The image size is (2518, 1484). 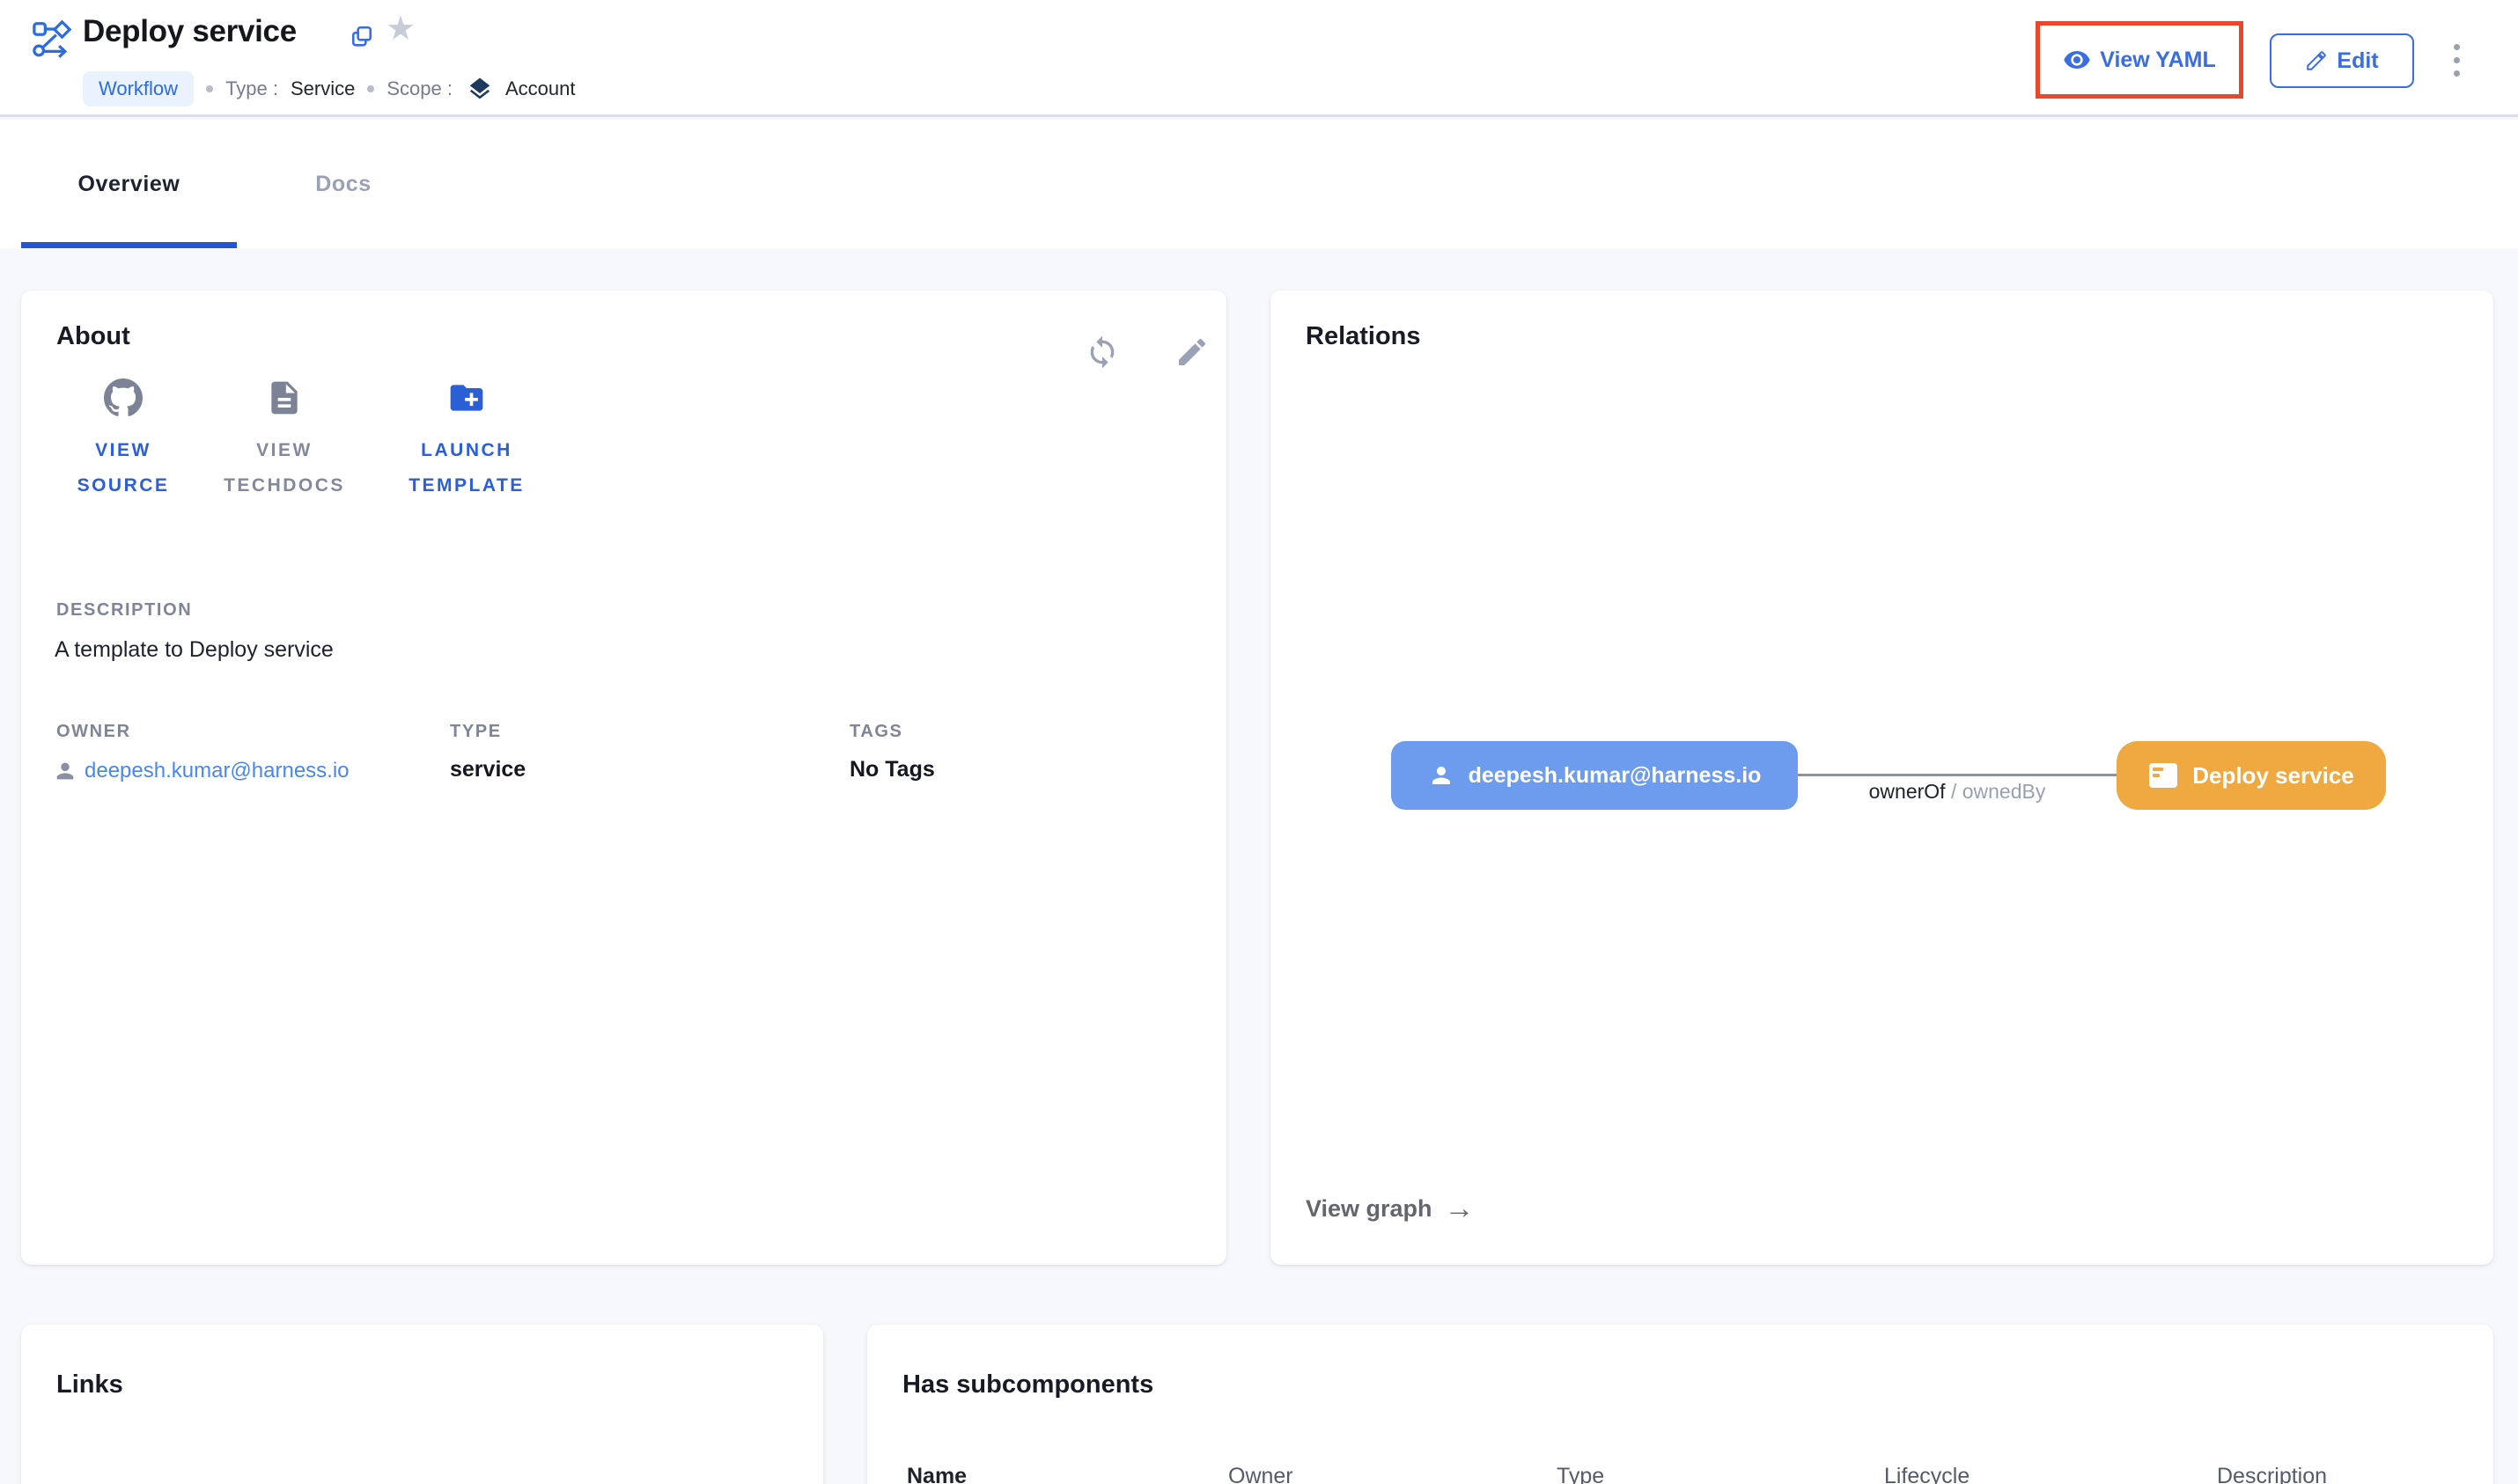 What do you see at coordinates (252, 88) in the screenshot?
I see `type-label: Type :` at bounding box center [252, 88].